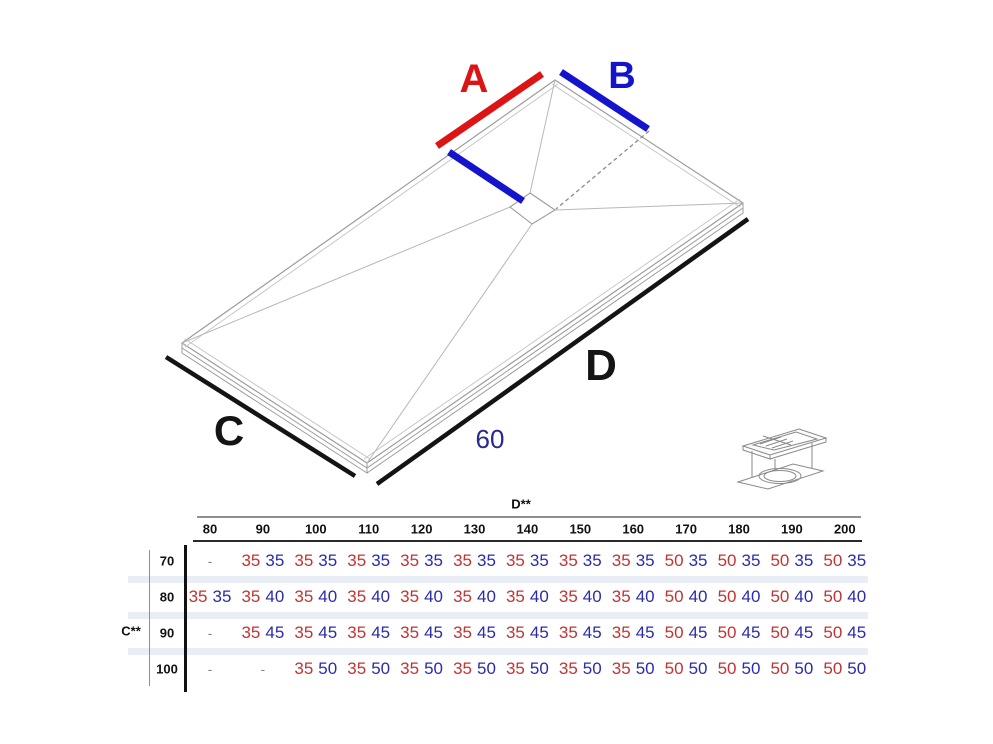 This screenshot has height=744, width=993. What do you see at coordinates (210, 529) in the screenshot?
I see `col-header: 80` at bounding box center [210, 529].